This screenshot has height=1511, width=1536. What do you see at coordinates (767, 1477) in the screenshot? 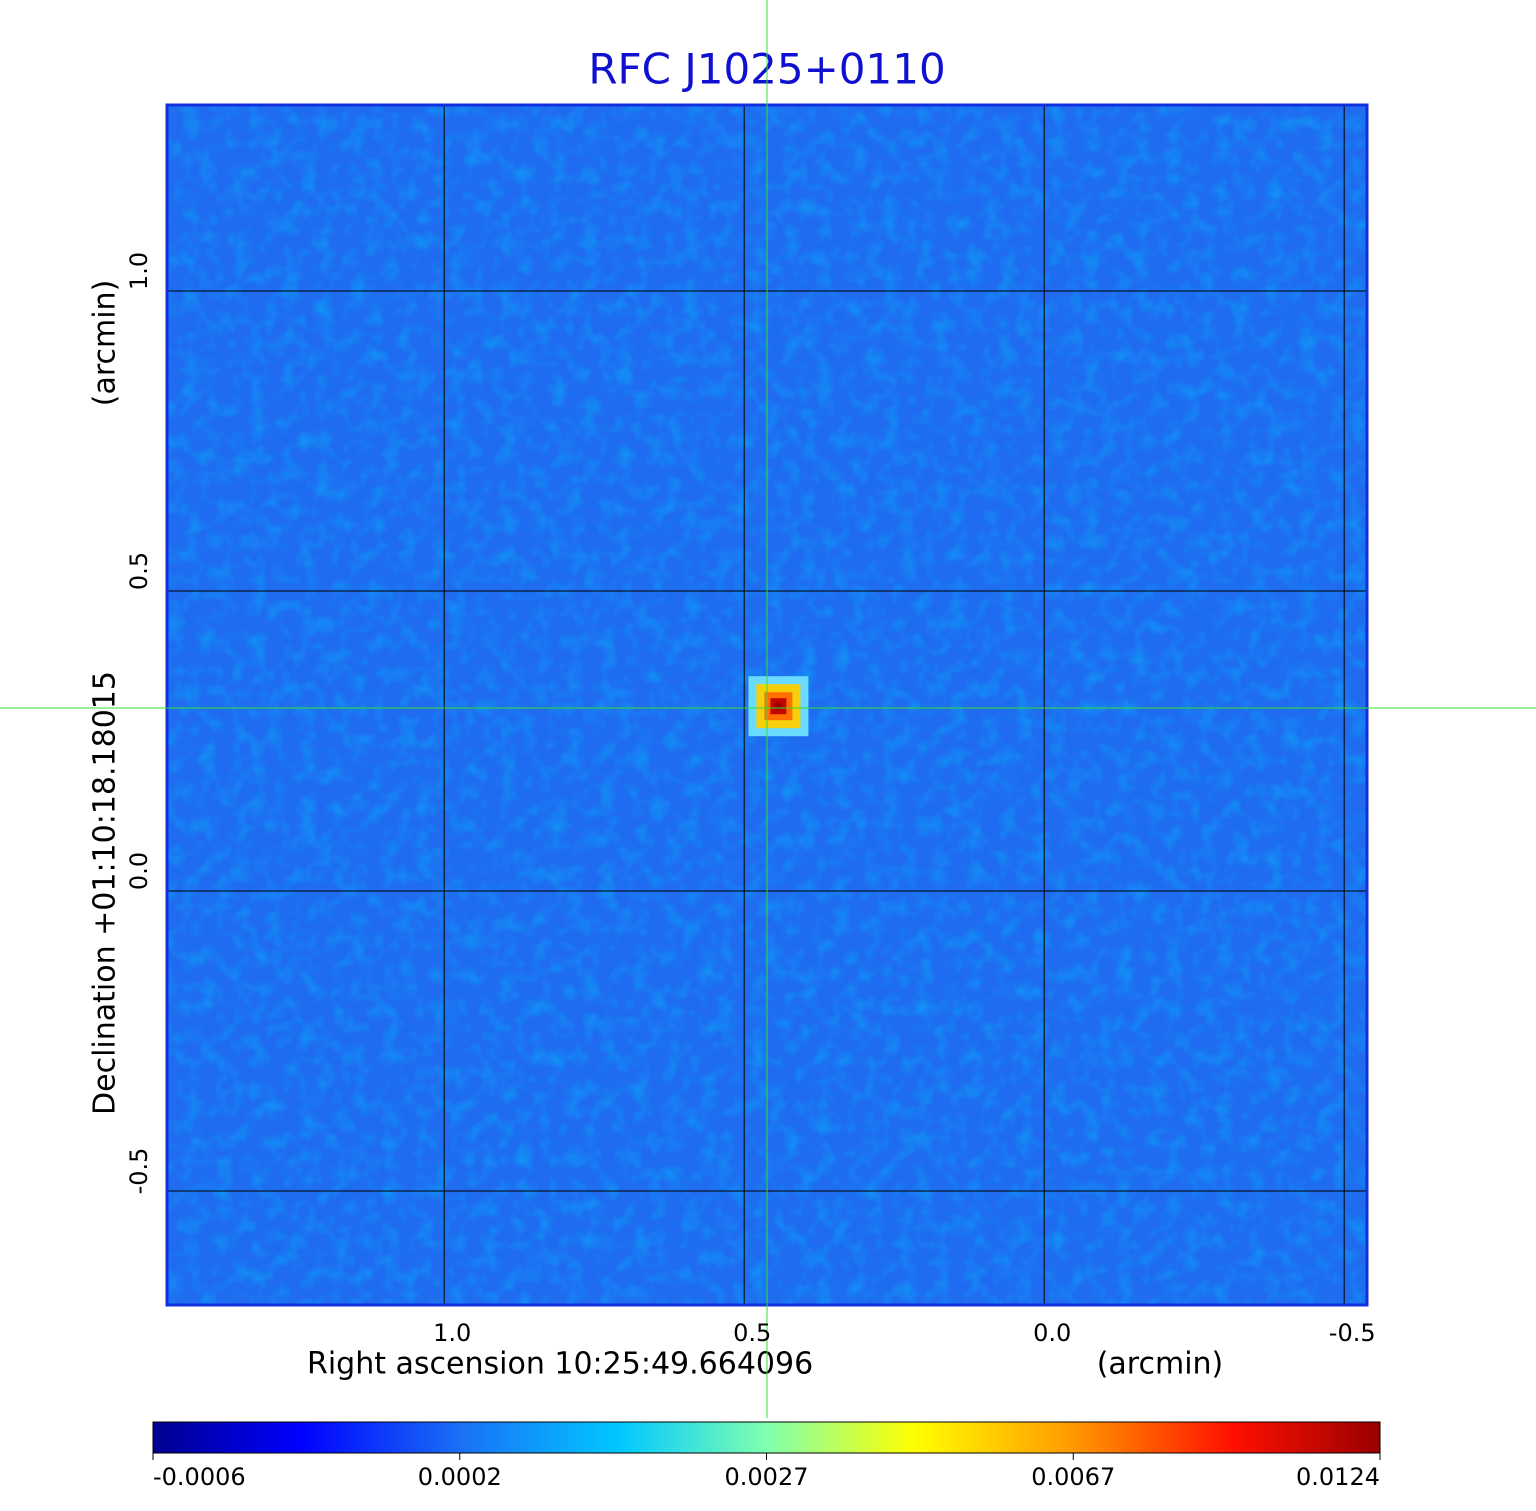
I see `colorbar-tick-label: 0.0027` at bounding box center [767, 1477].